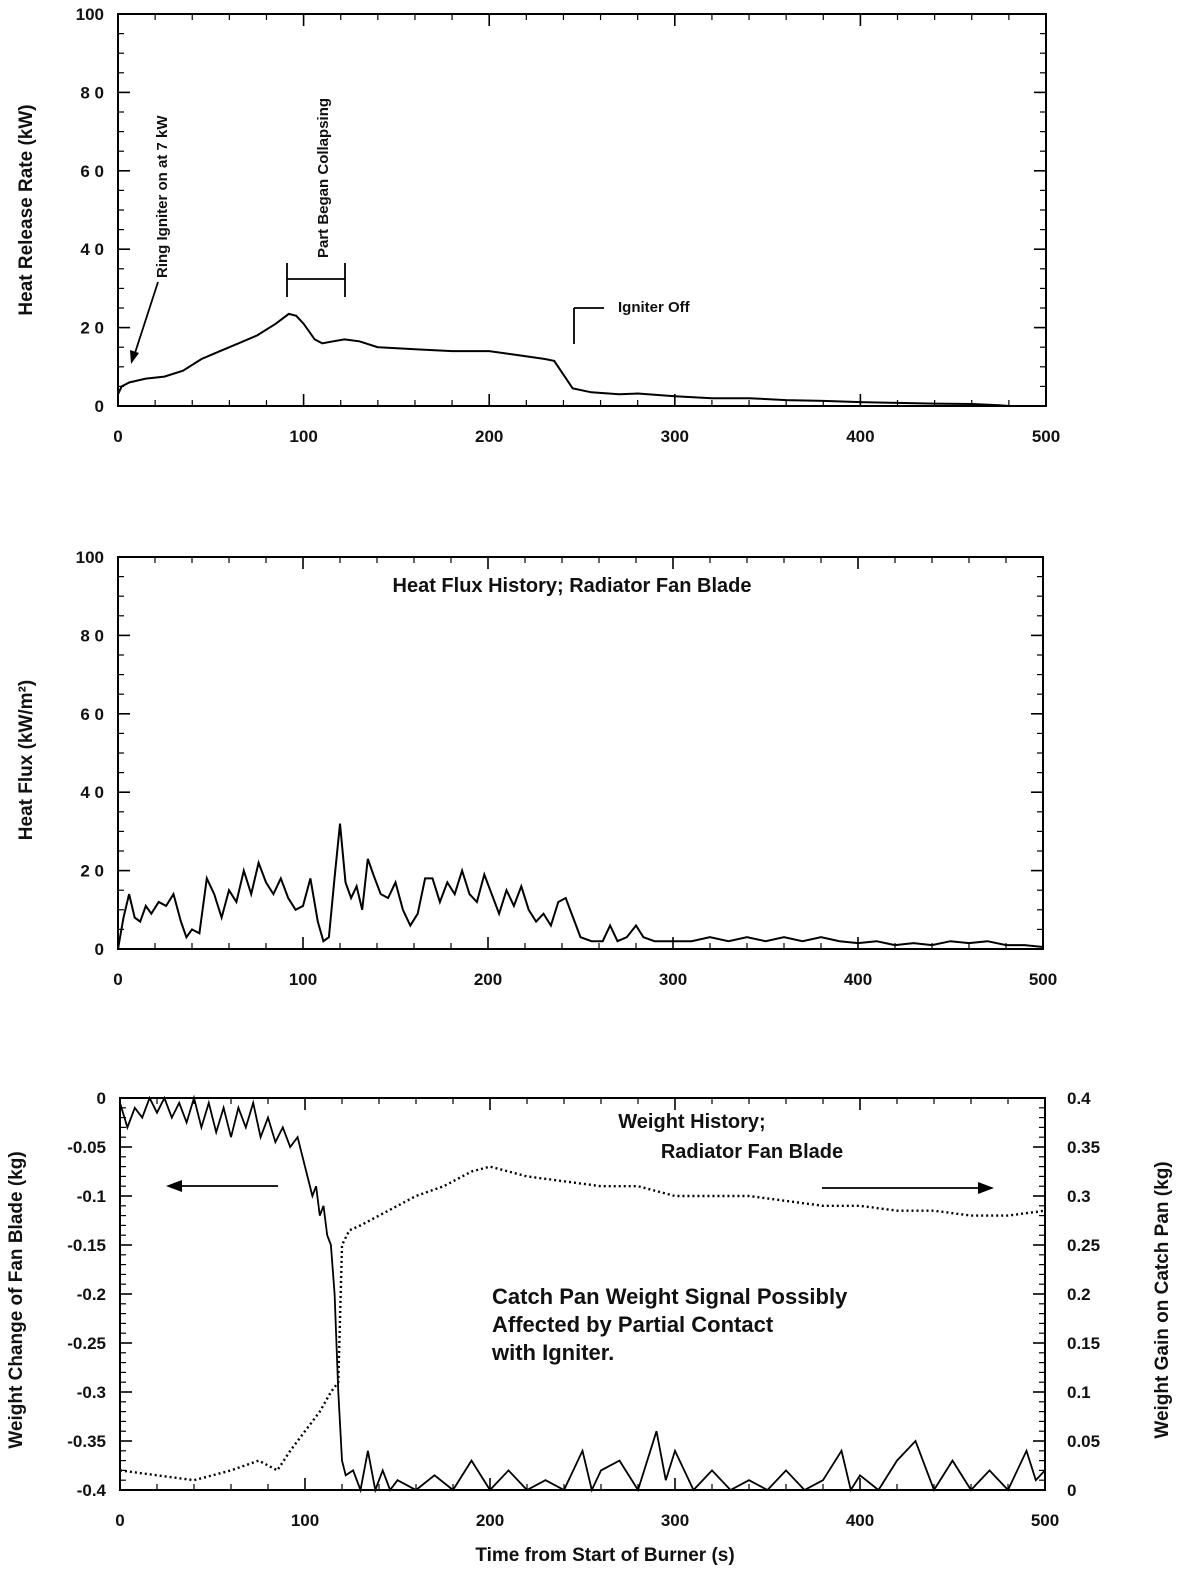 Image resolution: width=1190 pixels, height=1570 pixels. I want to click on heat-release-rate-line, so click(563, 359).